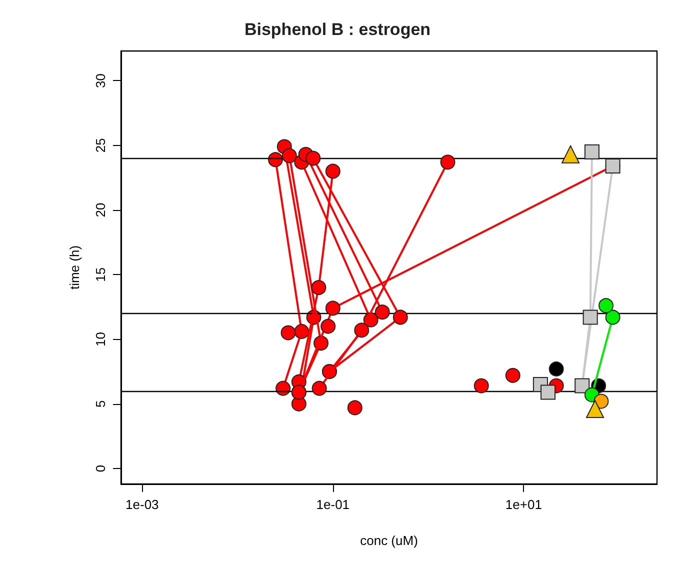 This screenshot has width=675, height=586. I want to click on x-tick-label: 1e+01, so click(523, 504).